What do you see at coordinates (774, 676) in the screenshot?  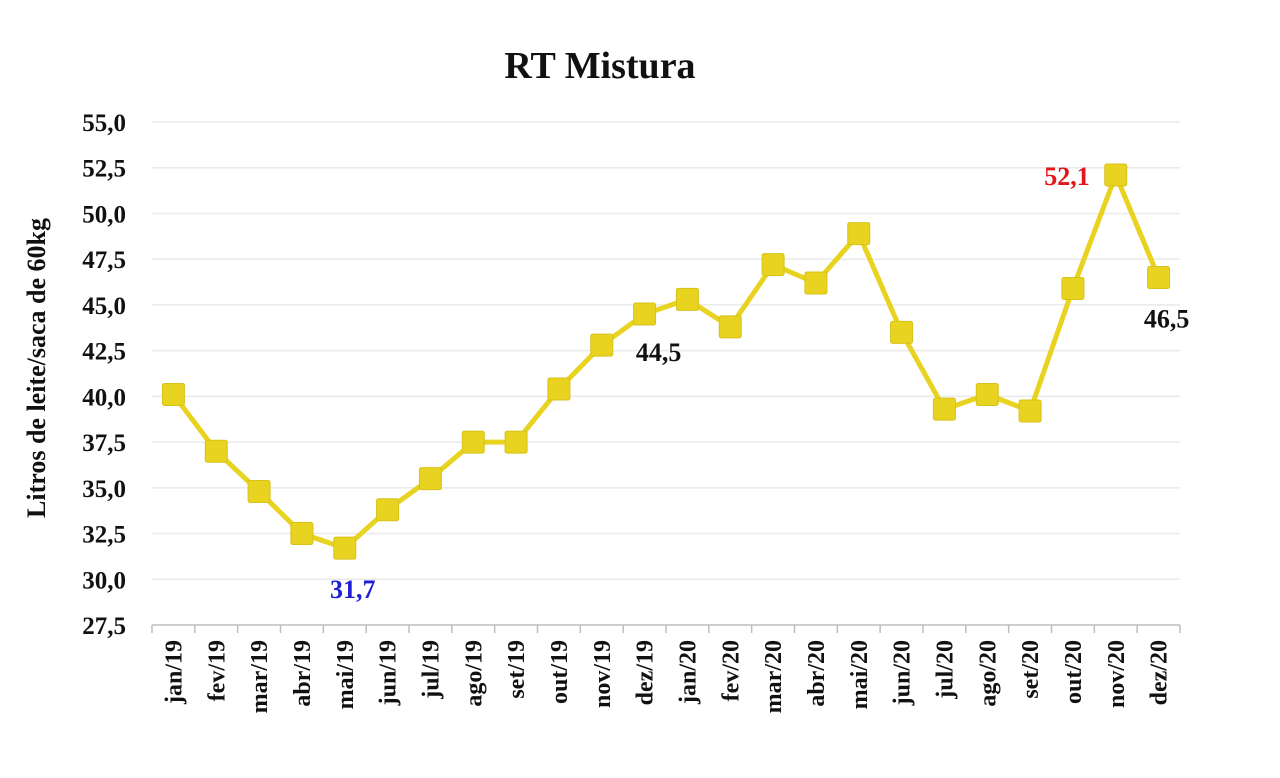 I see `x-tick-label: mar/20` at bounding box center [774, 676].